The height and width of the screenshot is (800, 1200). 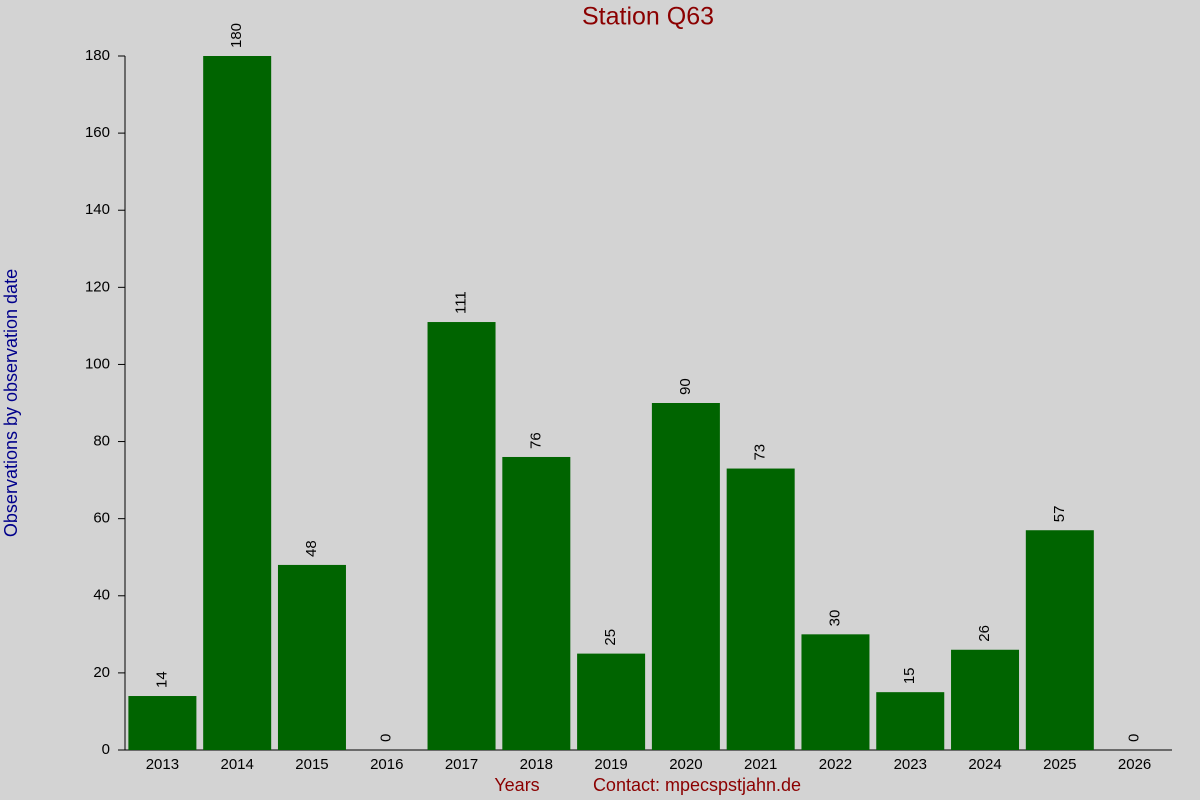 What do you see at coordinates (386, 764) in the screenshot?
I see `x-tick-label: 2016` at bounding box center [386, 764].